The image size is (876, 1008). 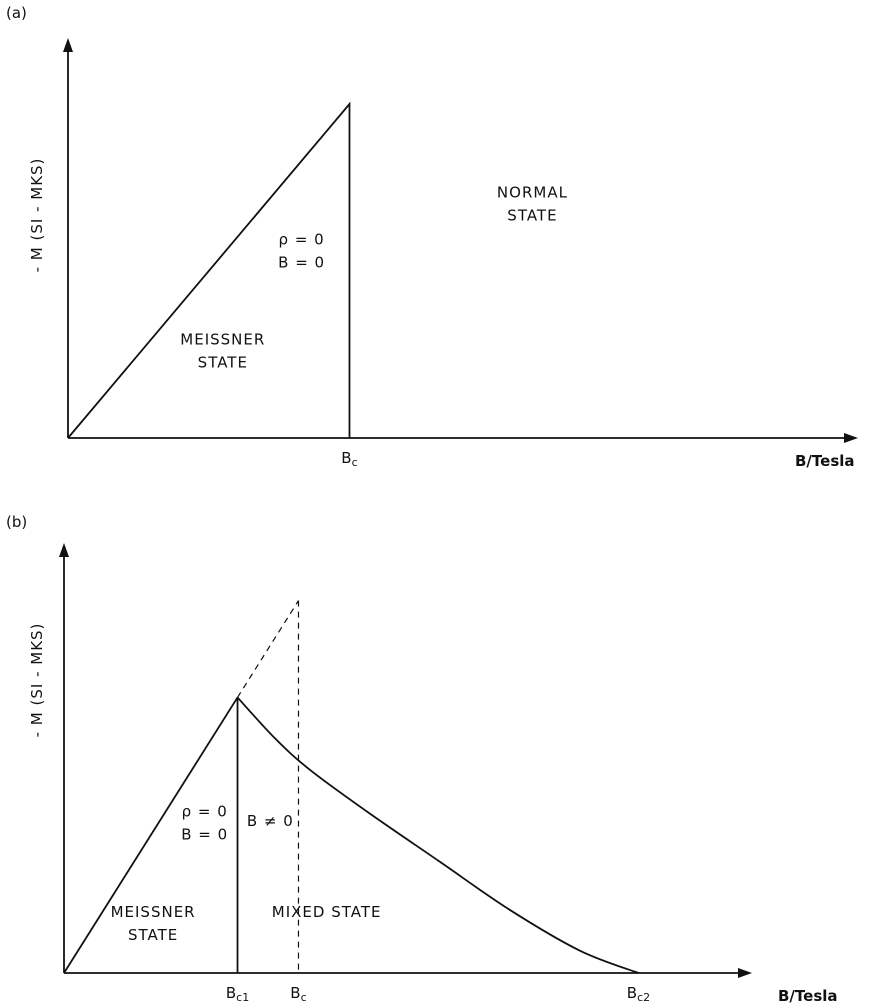 What do you see at coordinates (745, 973) in the screenshot?
I see `panel-b-x-axis-arrow` at bounding box center [745, 973].